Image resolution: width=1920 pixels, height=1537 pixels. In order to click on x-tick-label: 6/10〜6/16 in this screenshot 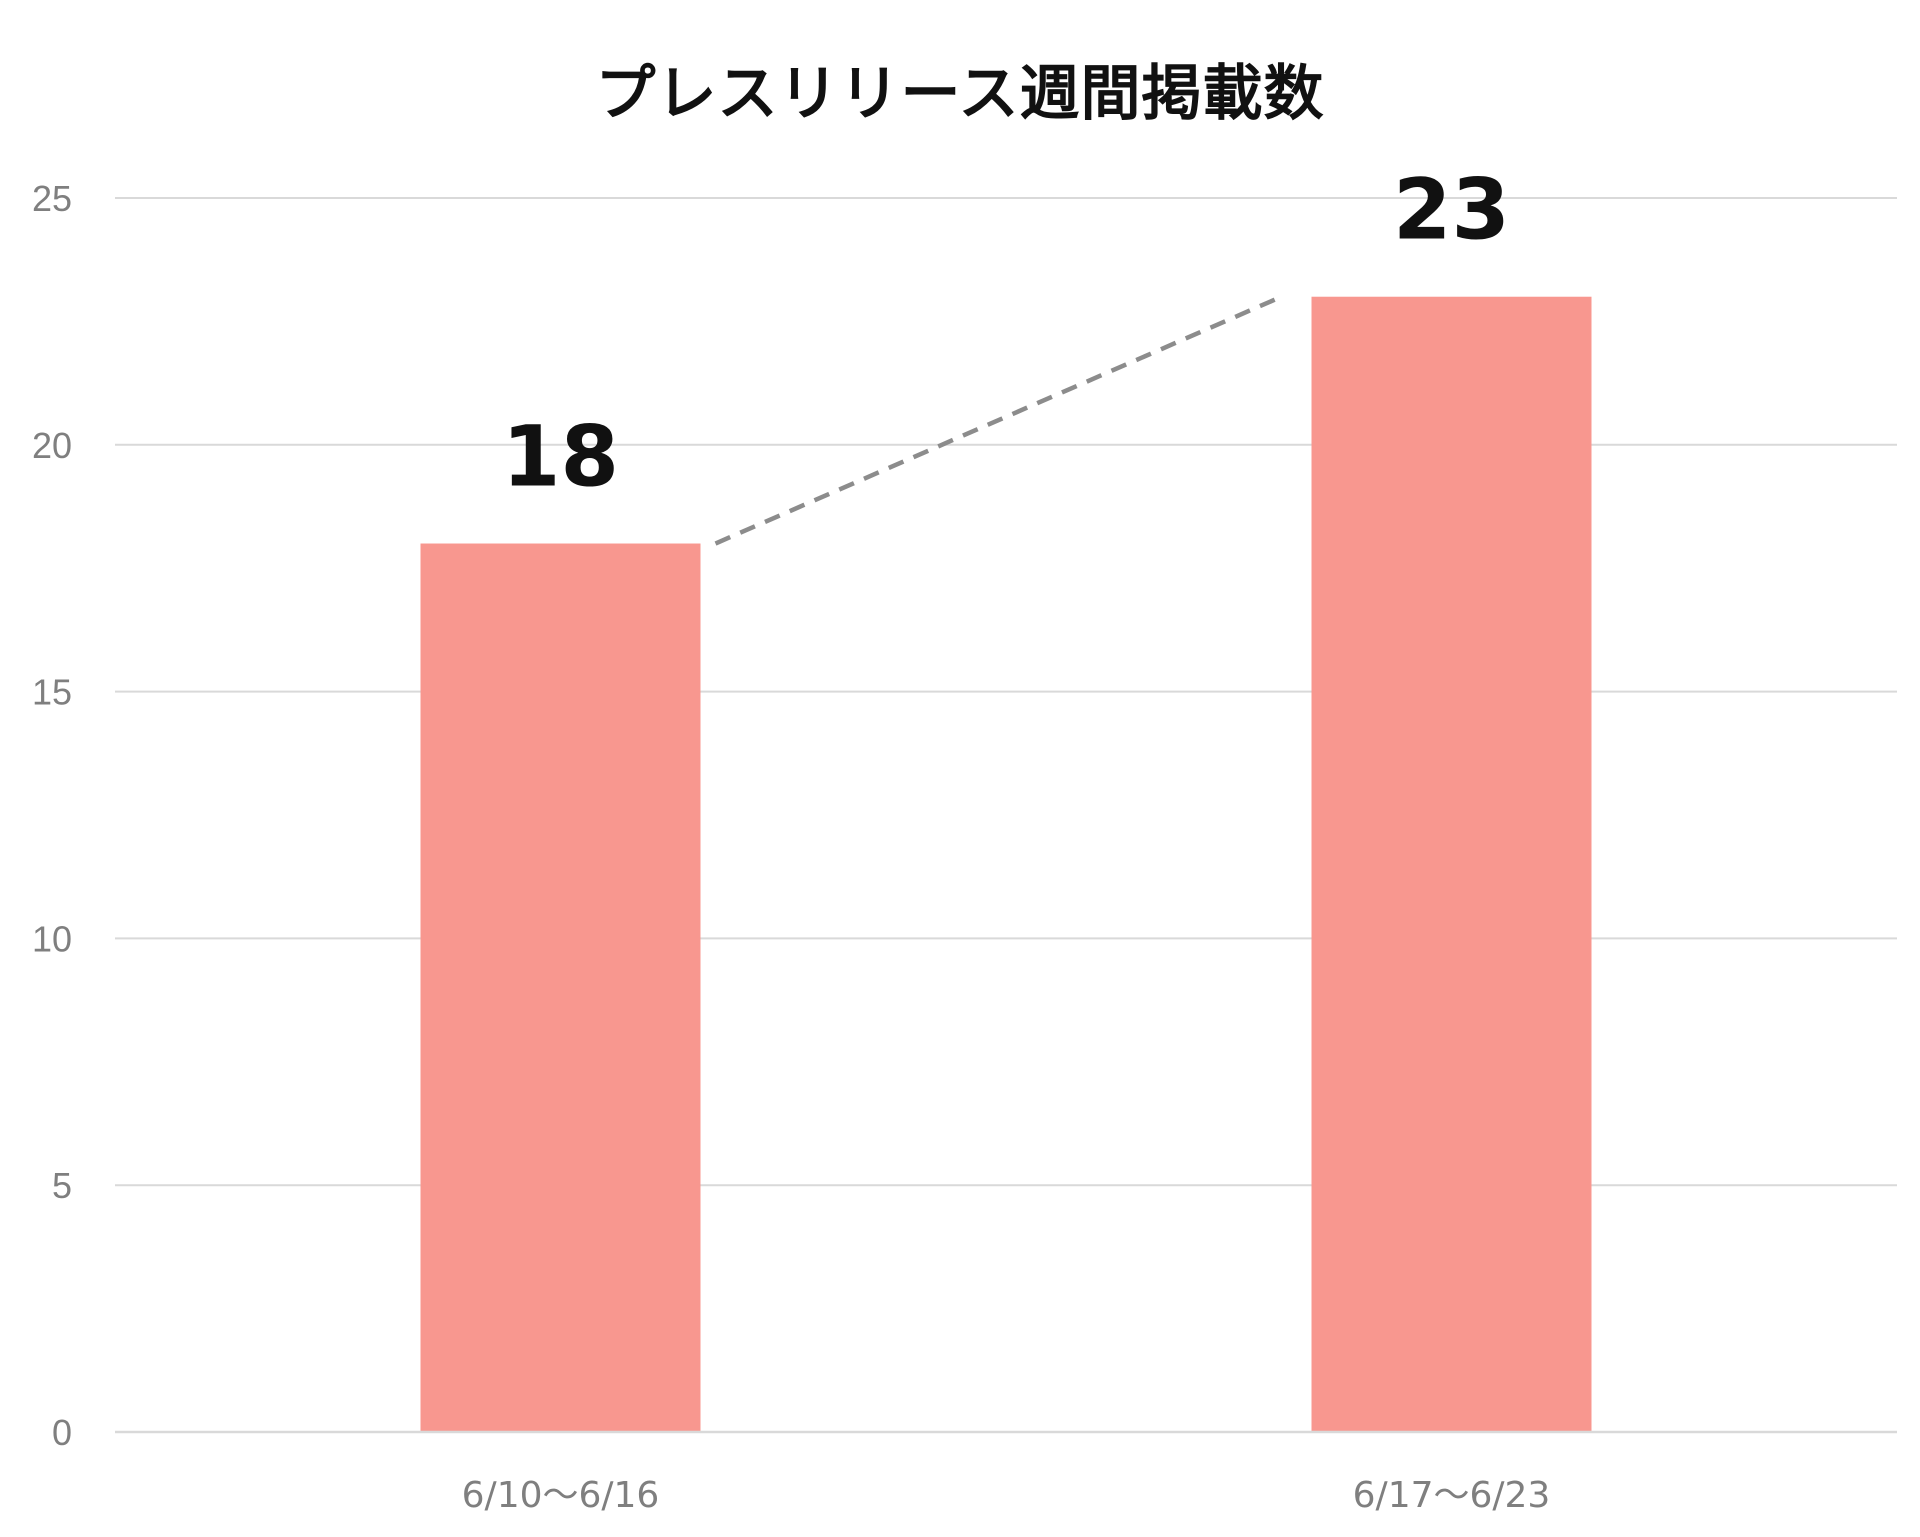, I will do `click(561, 1495)`.